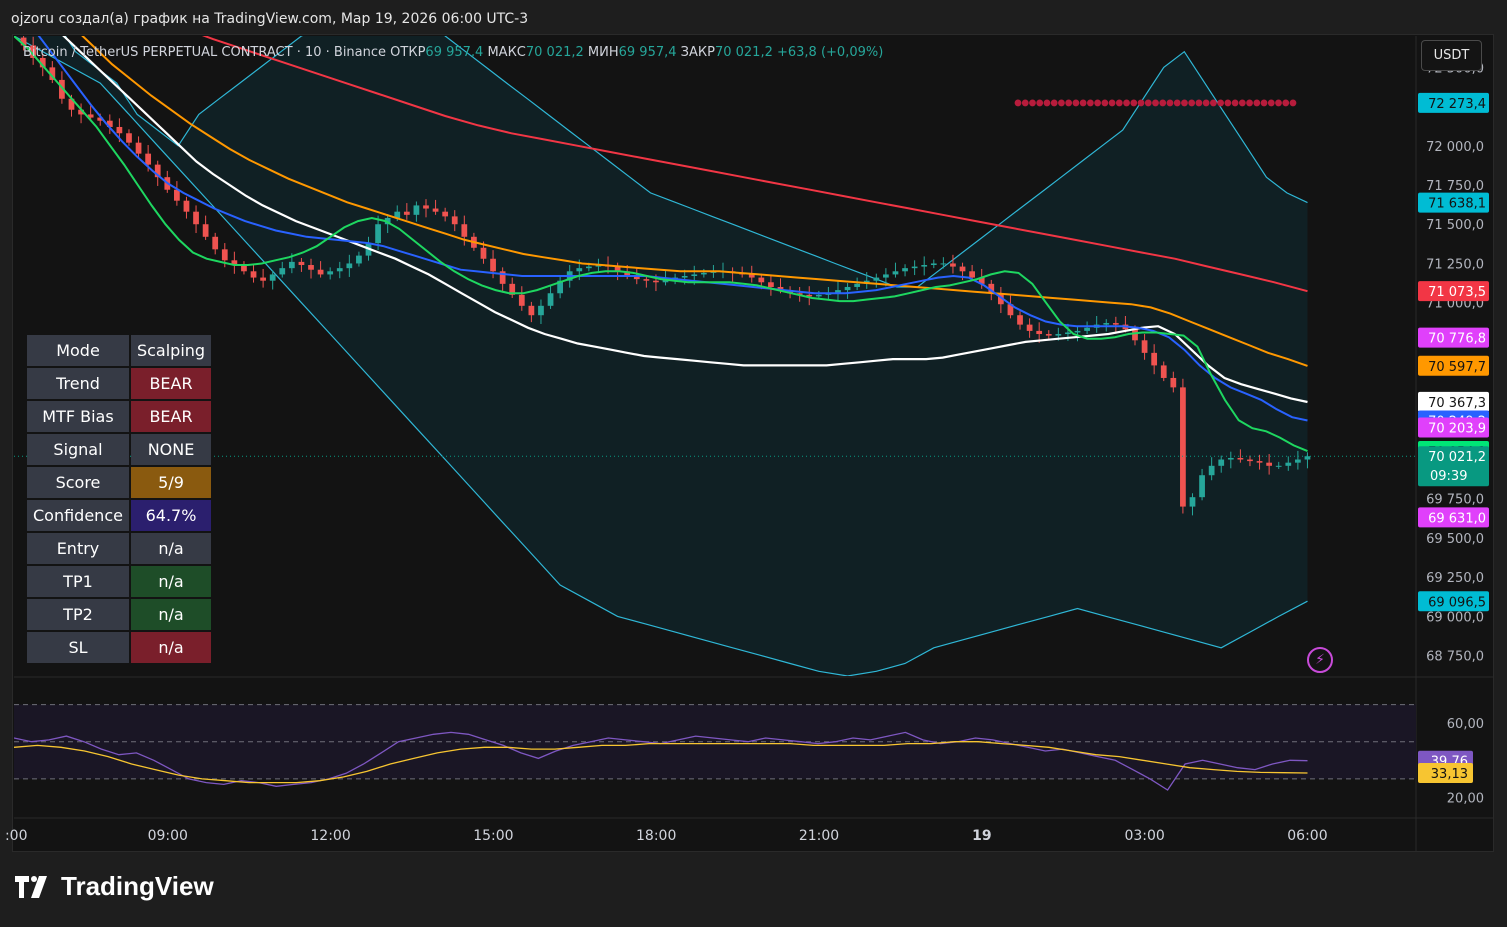  Describe the element at coordinates (1449, 774) in the screenshot. I see `rsi-tag-label: 33,13` at that location.